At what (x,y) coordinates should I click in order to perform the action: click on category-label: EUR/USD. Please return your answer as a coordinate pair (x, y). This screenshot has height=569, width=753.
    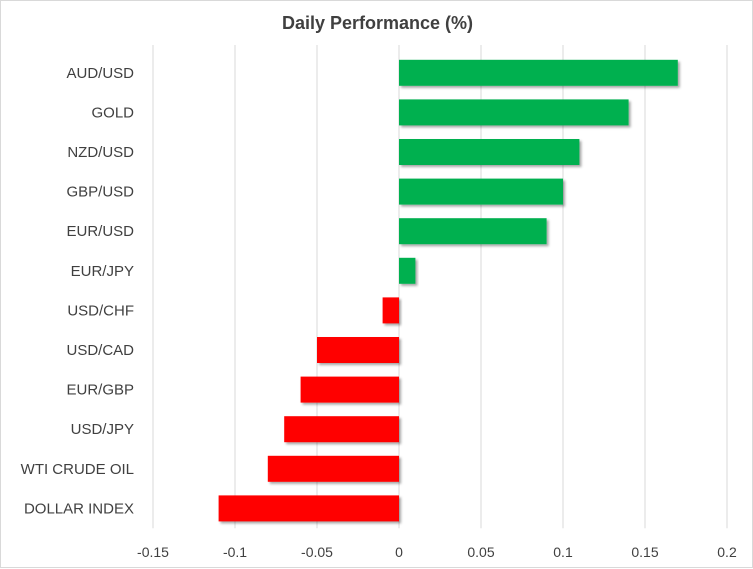
    Looking at the image, I should click on (100, 231).